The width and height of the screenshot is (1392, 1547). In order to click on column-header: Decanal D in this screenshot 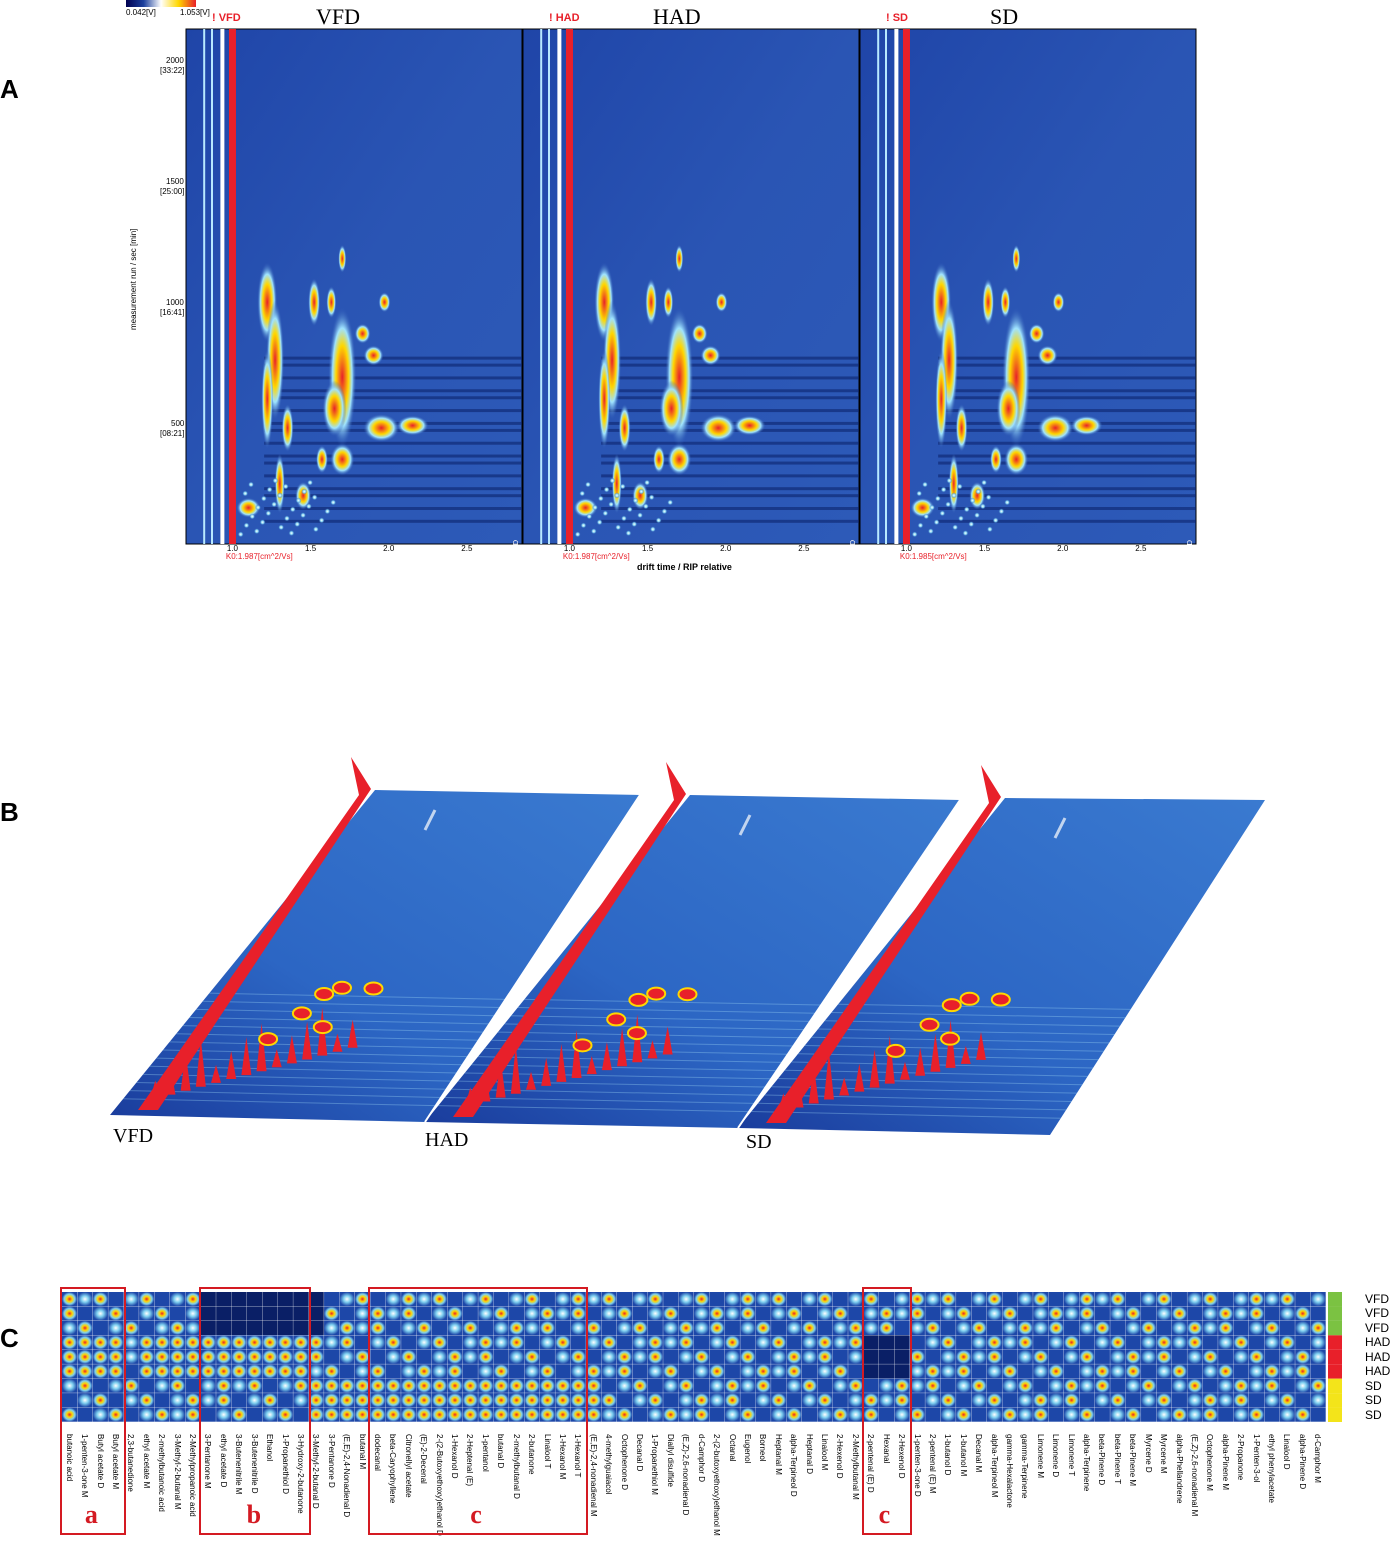, I will do `click(640, 1453)`.